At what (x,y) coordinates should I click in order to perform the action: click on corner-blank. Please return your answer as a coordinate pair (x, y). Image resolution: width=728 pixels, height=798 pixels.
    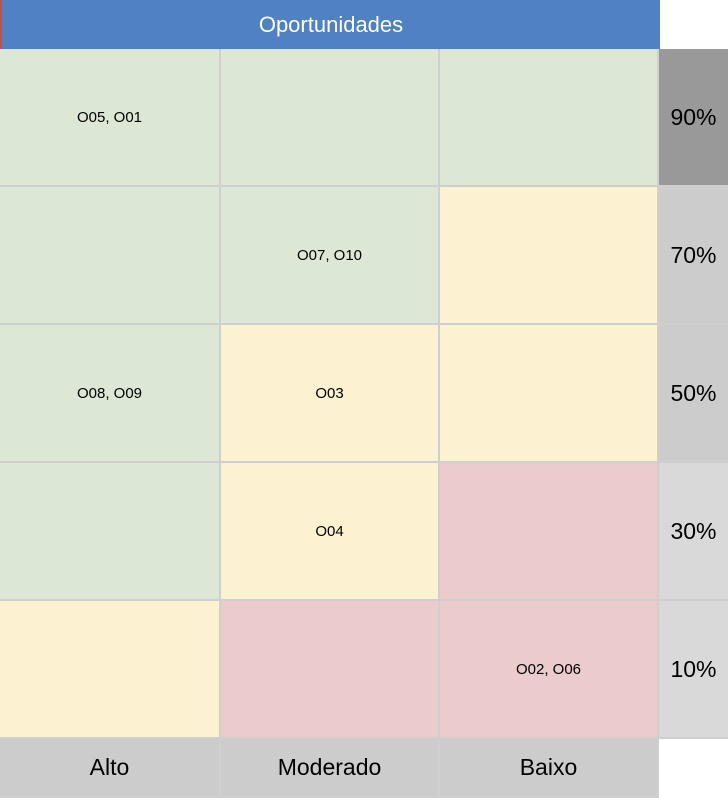
    Looking at the image, I should click on (693, 768).